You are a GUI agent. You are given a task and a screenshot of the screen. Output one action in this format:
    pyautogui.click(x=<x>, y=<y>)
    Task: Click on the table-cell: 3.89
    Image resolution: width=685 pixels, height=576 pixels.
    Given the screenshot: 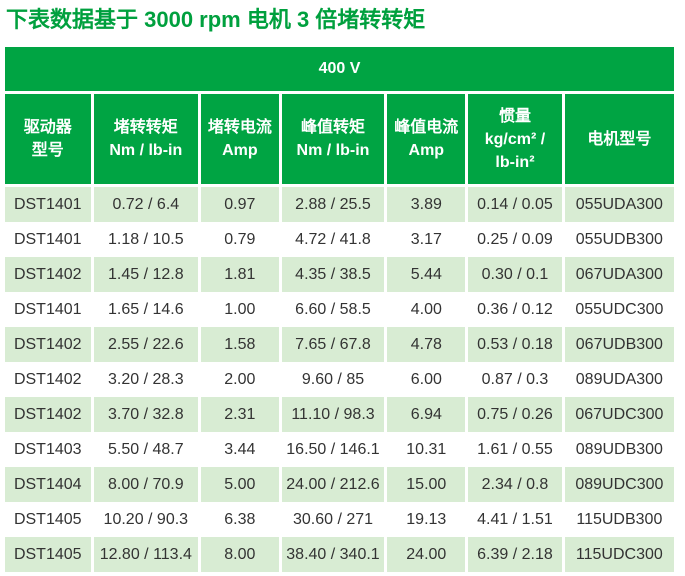 What is the action you would take?
    pyautogui.click(x=426, y=204)
    